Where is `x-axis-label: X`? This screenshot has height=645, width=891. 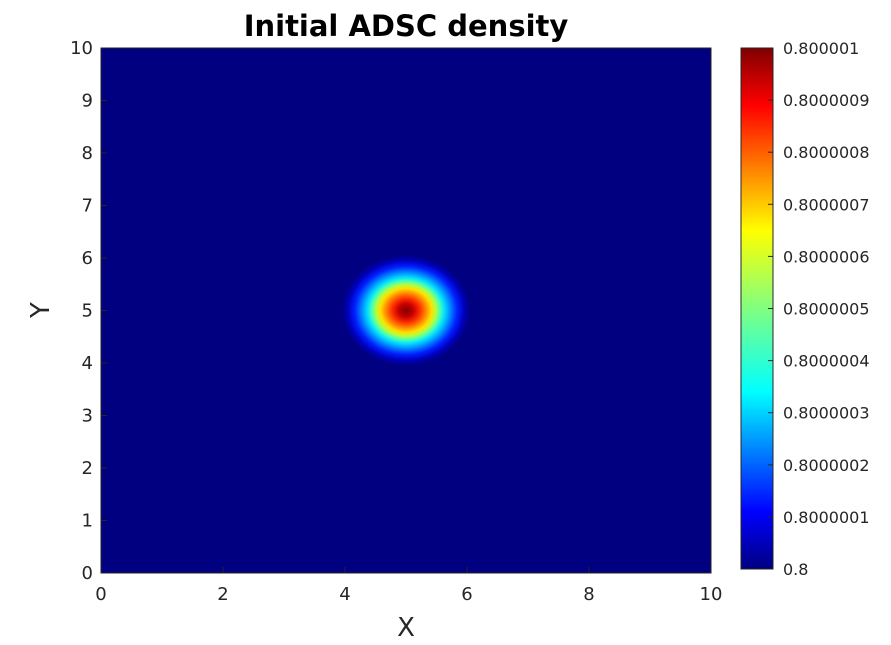 x-axis-label: X is located at coordinates (406, 628).